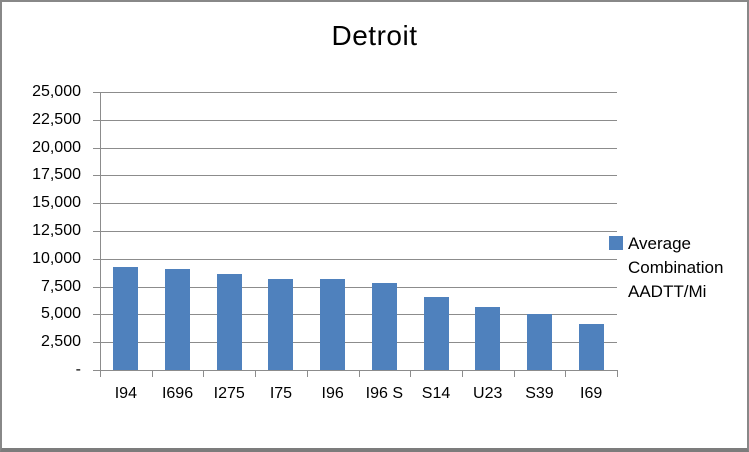  I want to click on x-axis-label: I94, so click(125, 393).